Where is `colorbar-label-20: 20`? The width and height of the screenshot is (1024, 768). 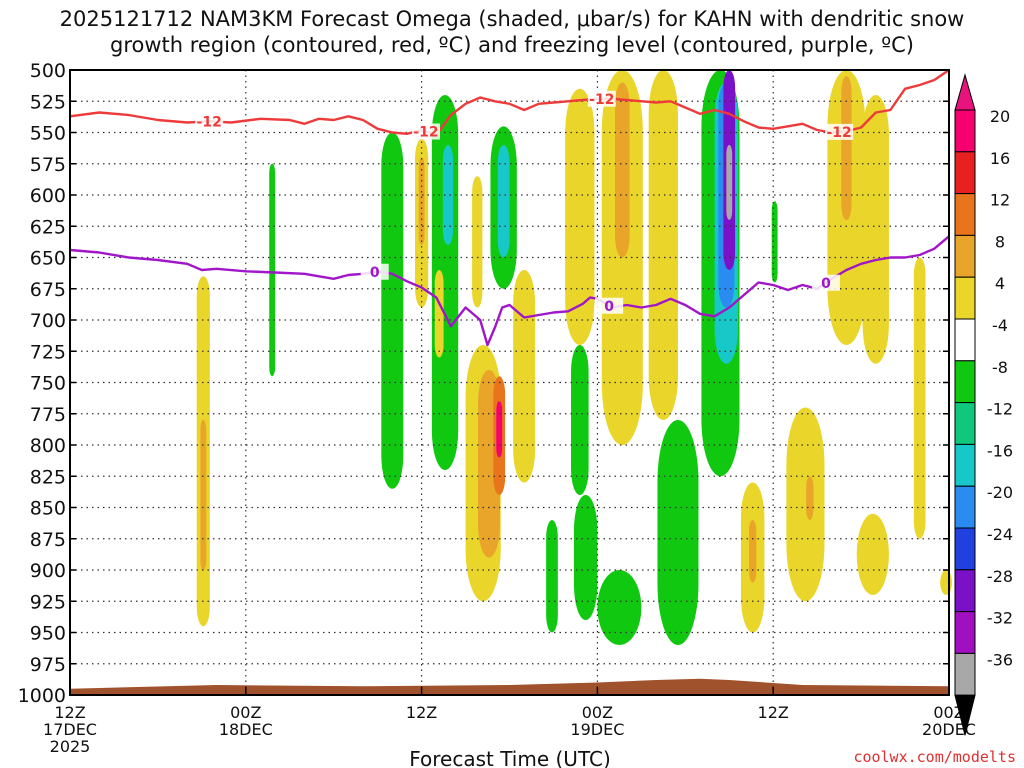
colorbar-label-20: 20 is located at coordinates (1000, 116).